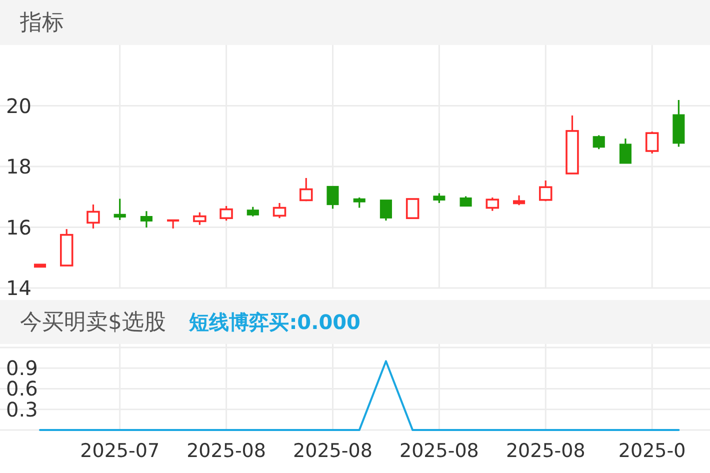  Describe the element at coordinates (93, 322) in the screenshot. I see `chart-title: 今买明卖$选股` at that location.